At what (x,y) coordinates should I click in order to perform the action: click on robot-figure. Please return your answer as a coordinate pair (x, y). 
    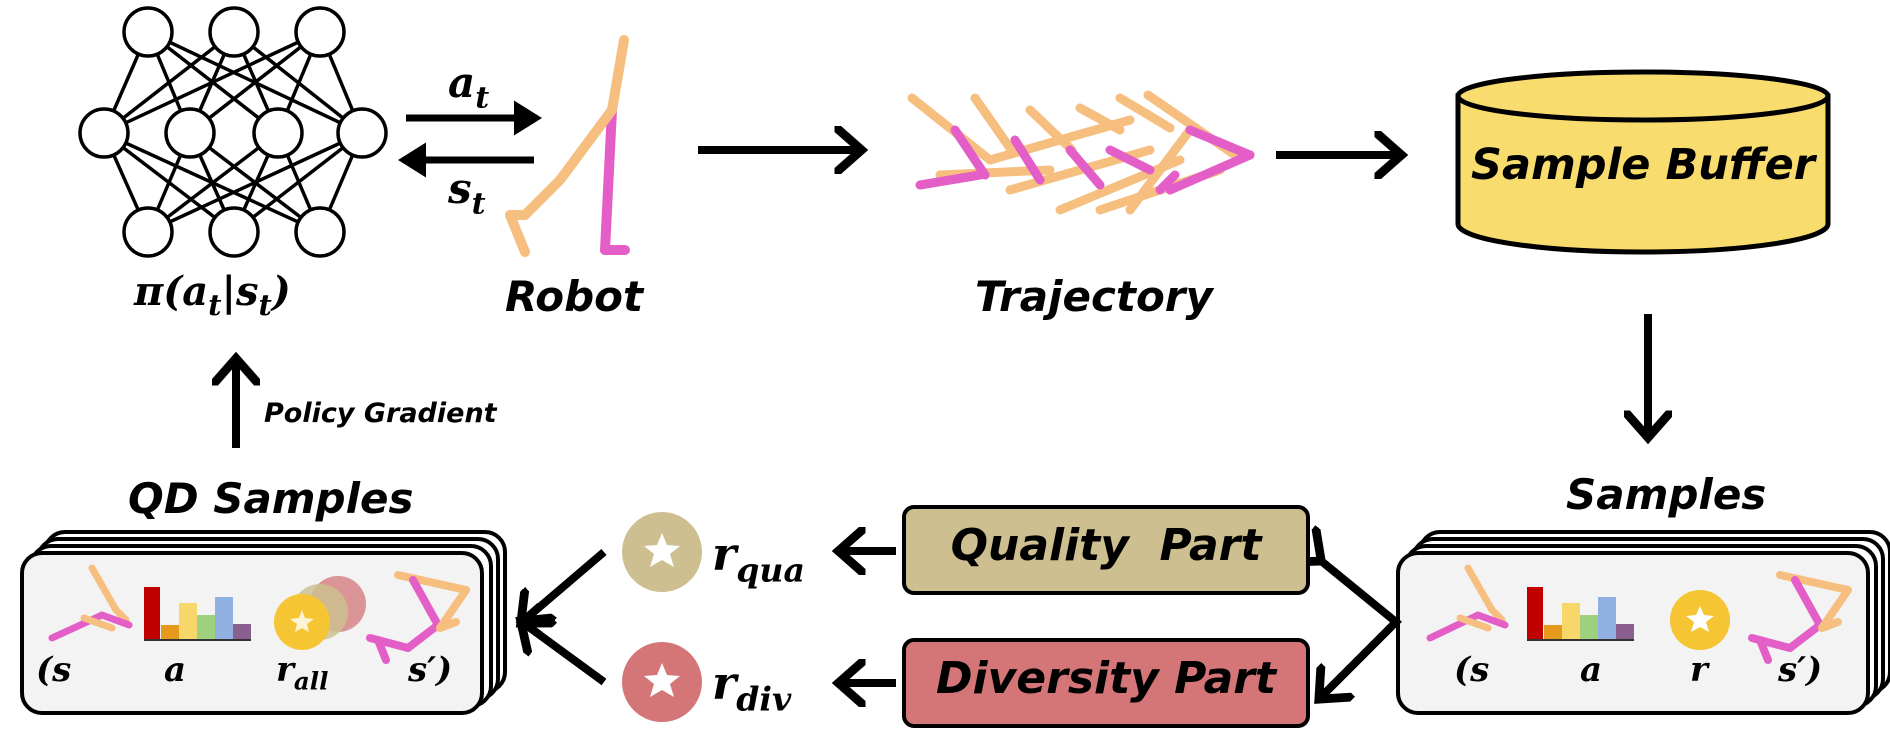
    Looking at the image, I should click on (567, 146).